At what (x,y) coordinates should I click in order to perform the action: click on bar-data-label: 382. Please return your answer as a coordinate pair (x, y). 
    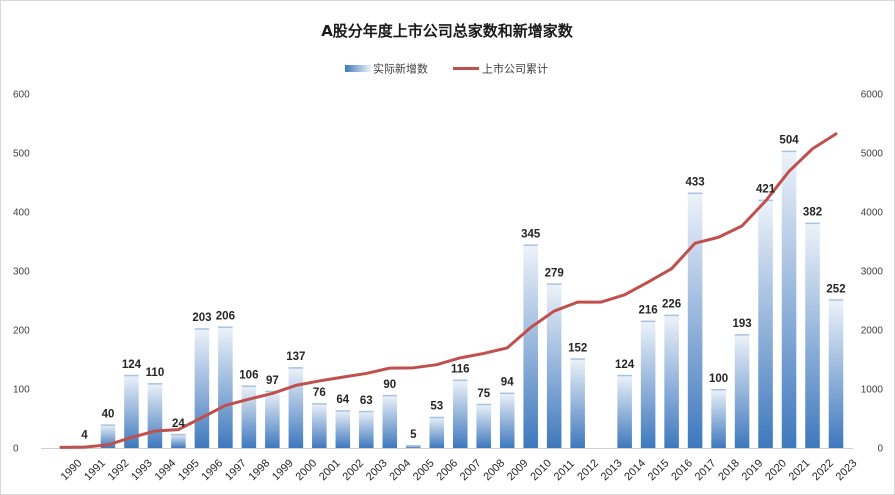
    Looking at the image, I should click on (812, 213).